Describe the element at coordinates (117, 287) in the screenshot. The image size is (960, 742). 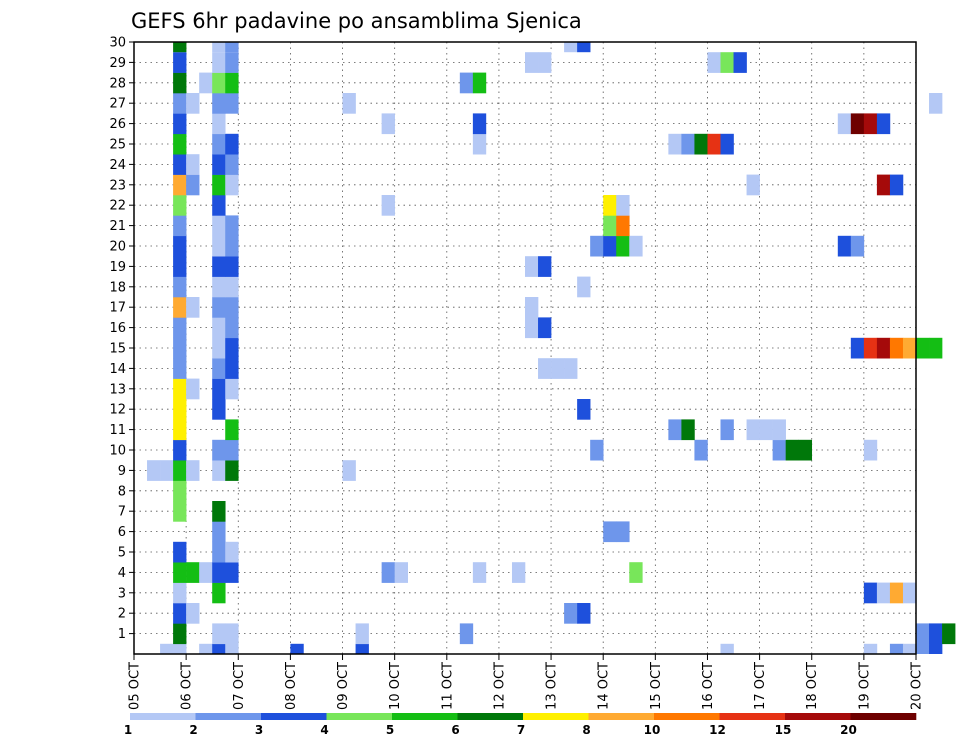
I see `y-tick-label: 18` at that location.